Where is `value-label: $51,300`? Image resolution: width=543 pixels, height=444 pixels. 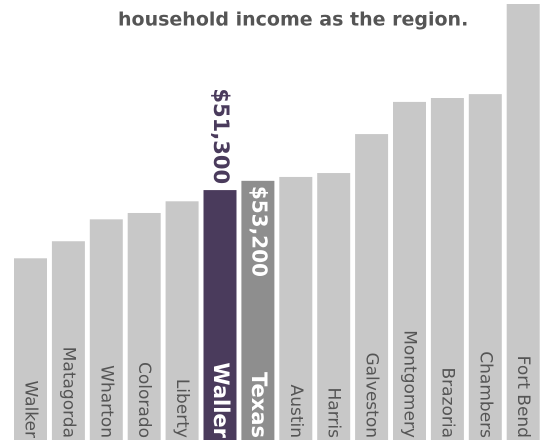 value-label: $51,300 is located at coordinates (221, 136).